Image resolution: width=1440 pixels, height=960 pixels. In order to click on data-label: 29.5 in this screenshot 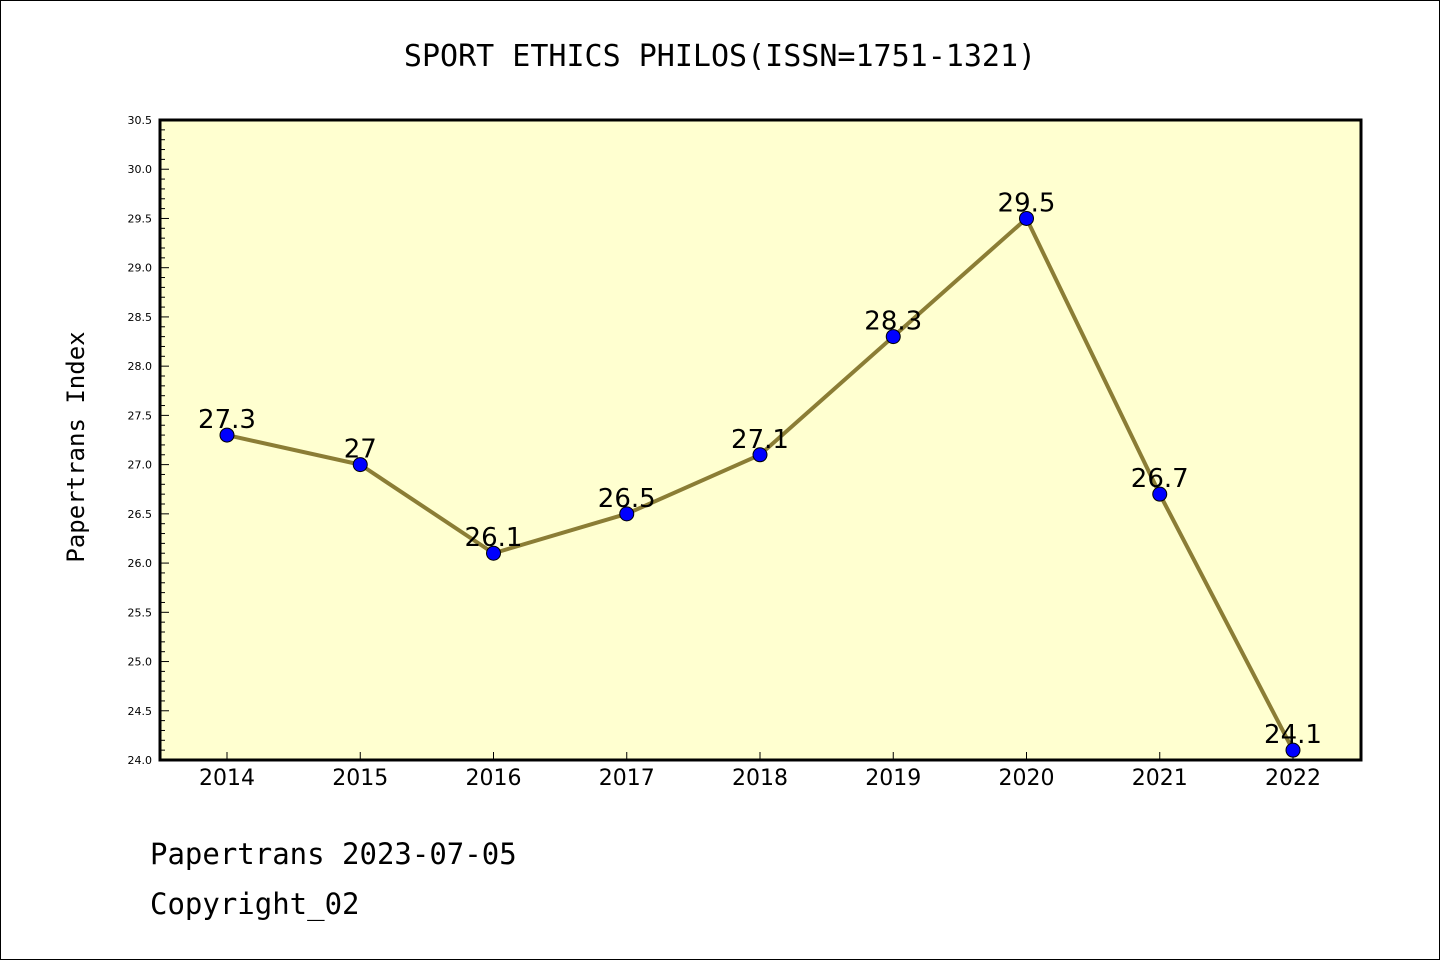, I will do `click(1027, 203)`.